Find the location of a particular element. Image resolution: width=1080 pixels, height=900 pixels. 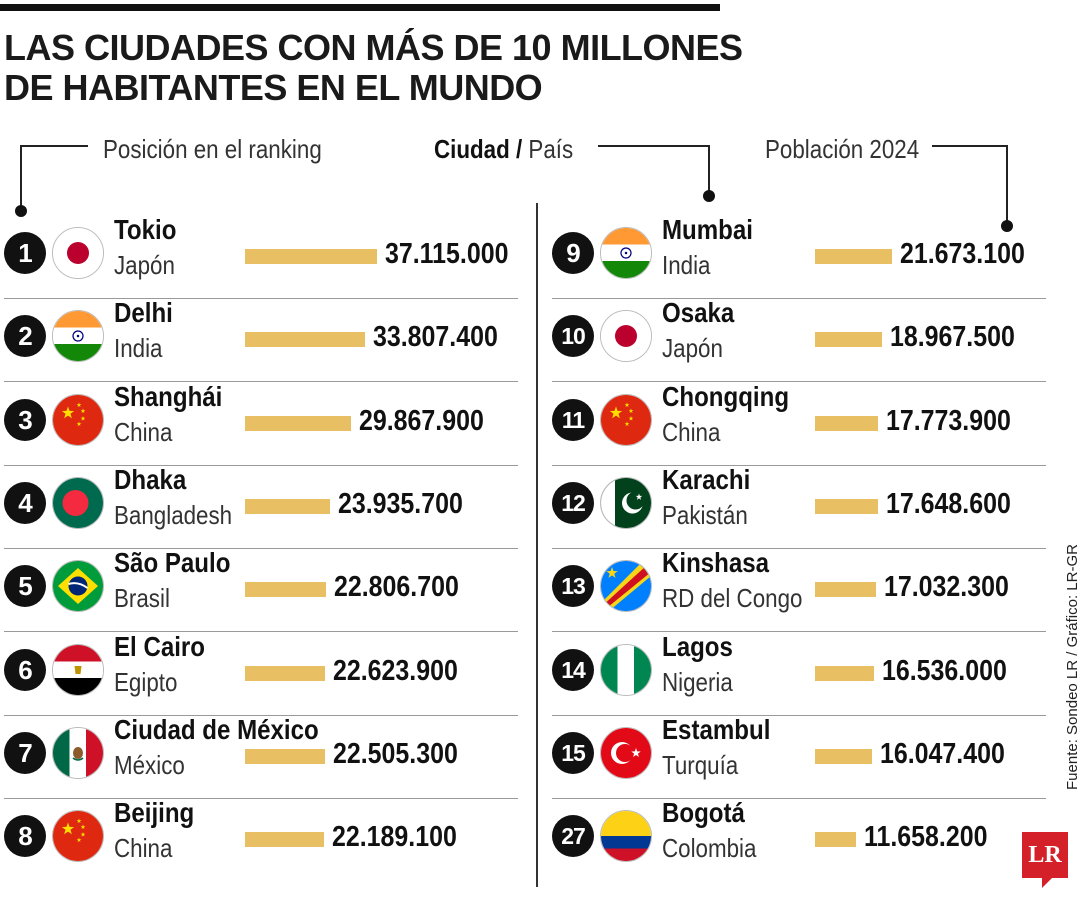

rank-badge: 2 is located at coordinates (25, 336).